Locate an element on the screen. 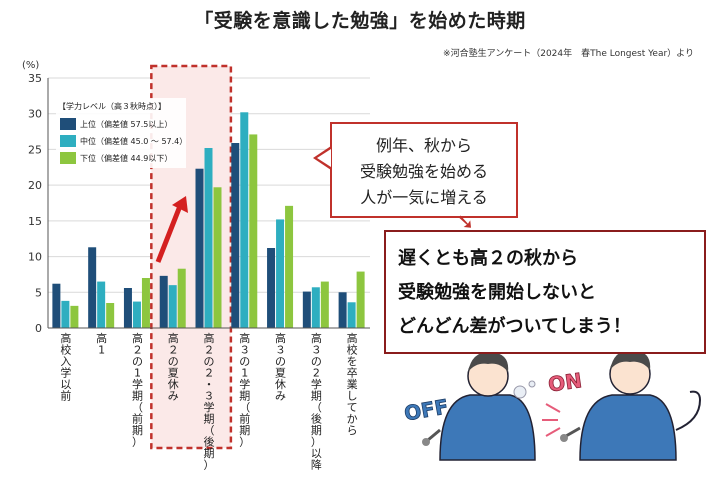  y-tick-label: 5 is located at coordinates (38, 292).